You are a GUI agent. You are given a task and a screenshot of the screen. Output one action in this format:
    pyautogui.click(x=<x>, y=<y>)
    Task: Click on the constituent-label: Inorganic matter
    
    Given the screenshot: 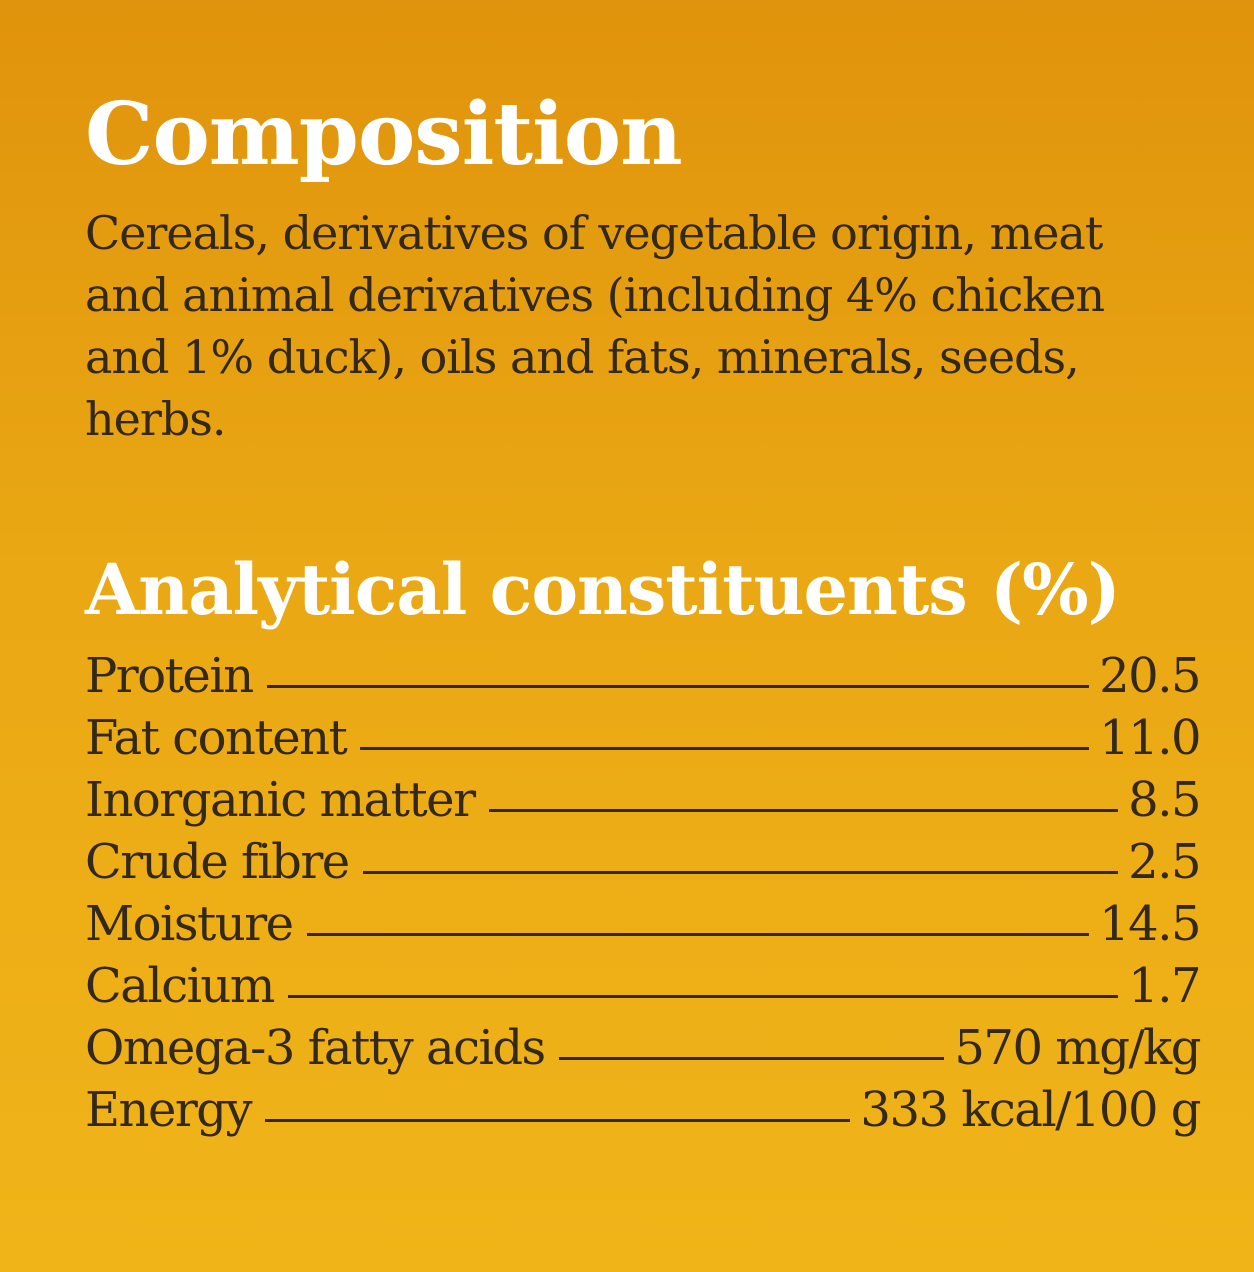 What is the action you would take?
    pyautogui.click(x=280, y=800)
    